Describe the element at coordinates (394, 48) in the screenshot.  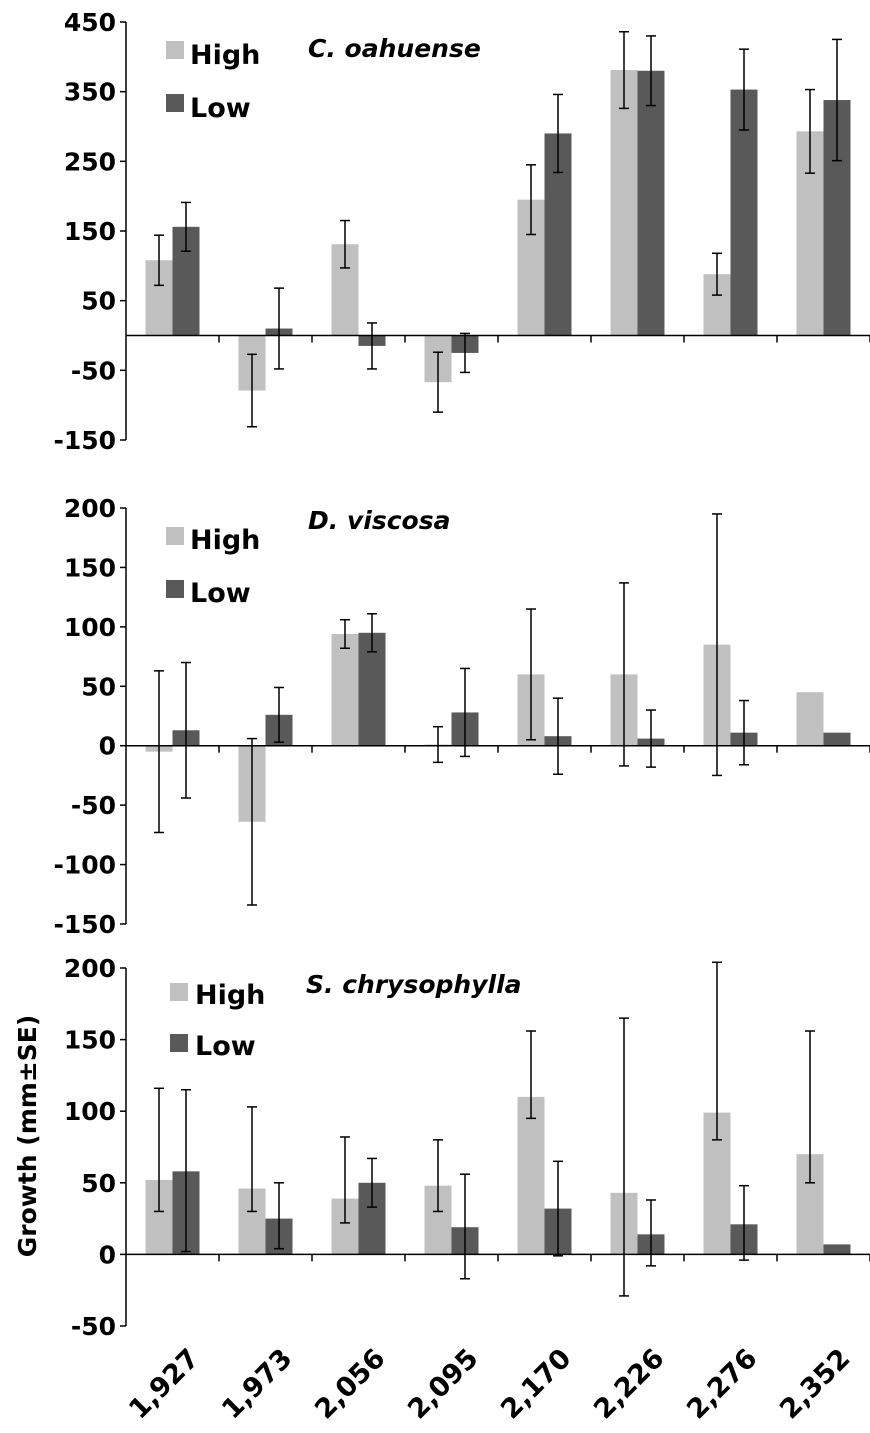
I see `panel-title-c-oahuense: C. oahuense` at that location.